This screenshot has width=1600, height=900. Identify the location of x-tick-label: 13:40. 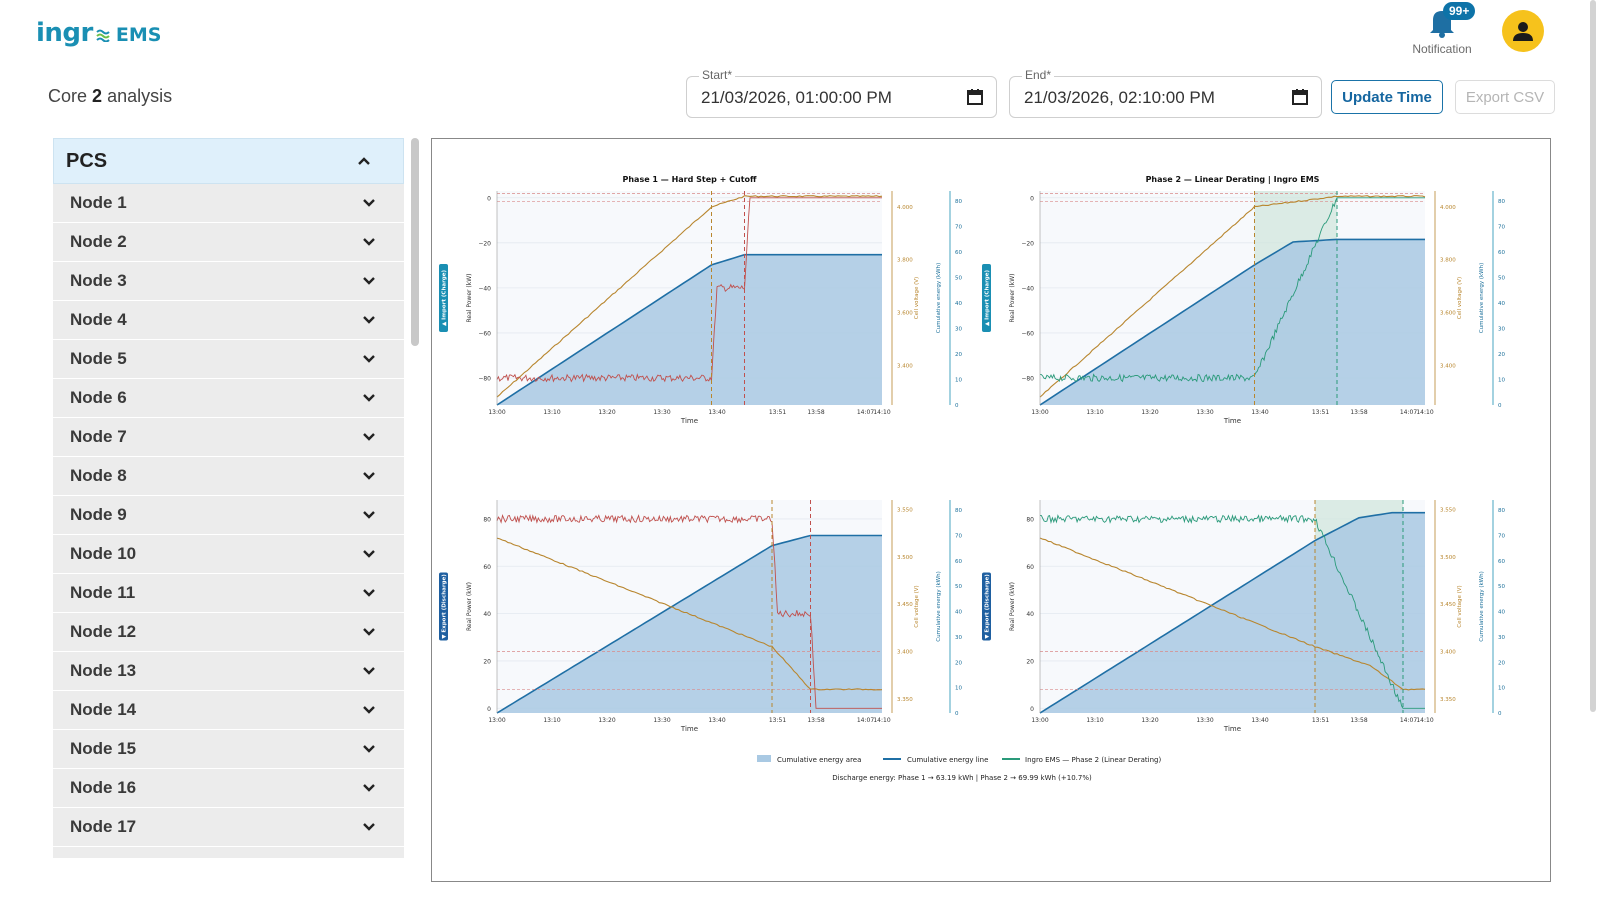
(716, 412).